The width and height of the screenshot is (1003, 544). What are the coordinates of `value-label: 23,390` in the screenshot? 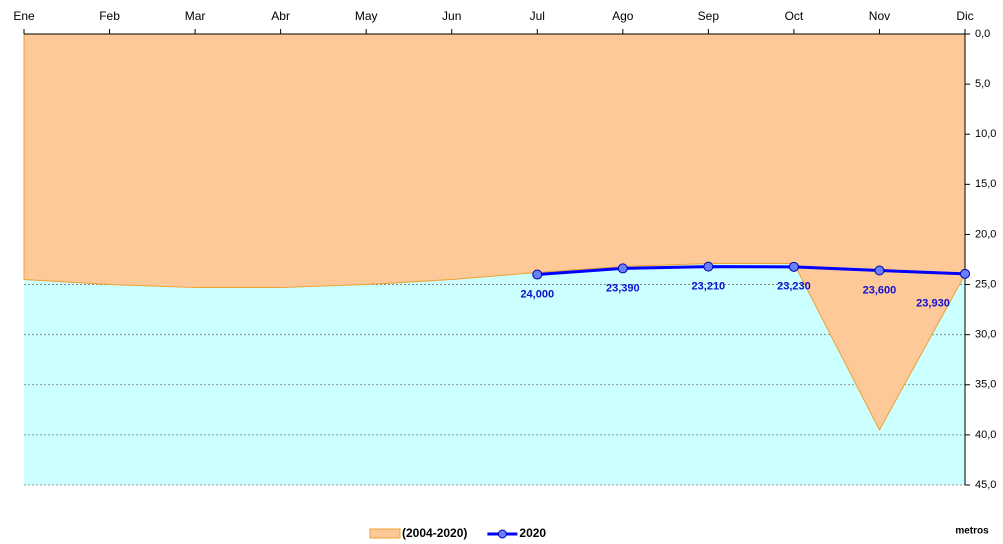 It's located at (623, 288).